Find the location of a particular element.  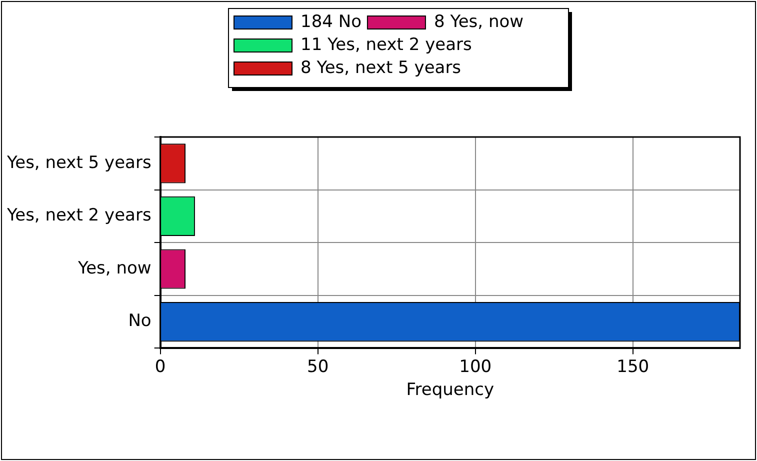

y-tick-label: Yes, now is located at coordinates (114, 268).